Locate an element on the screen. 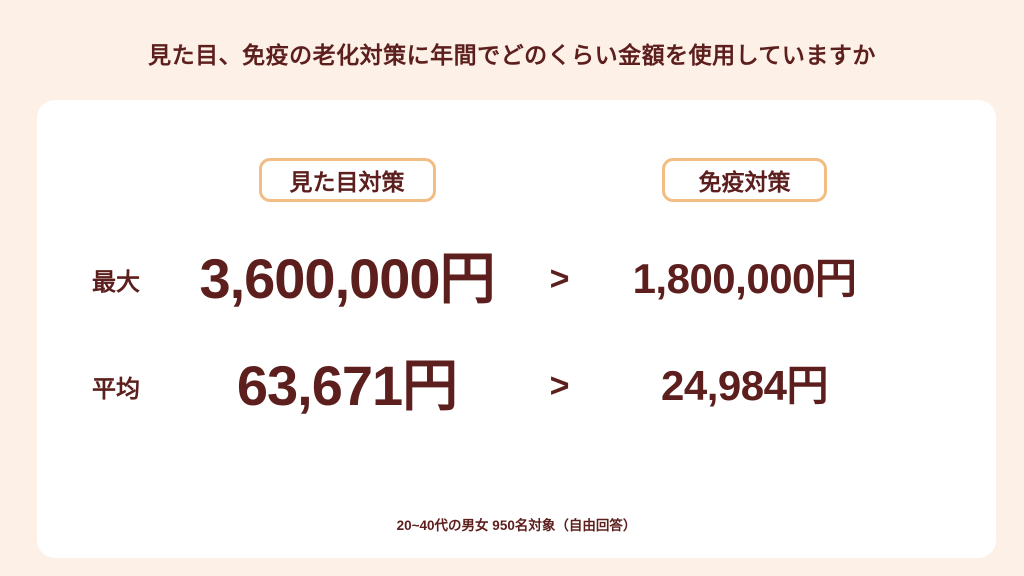 This screenshot has width=1024, height=576. badge-immunity-column: 免疫対策 is located at coordinates (744, 180).